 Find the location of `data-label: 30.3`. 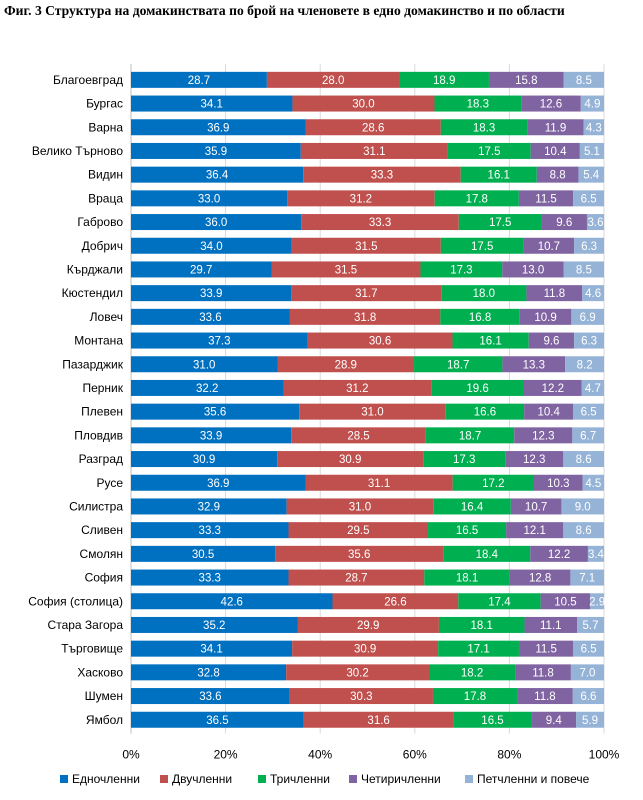

data-label: 30.3 is located at coordinates (361, 697).